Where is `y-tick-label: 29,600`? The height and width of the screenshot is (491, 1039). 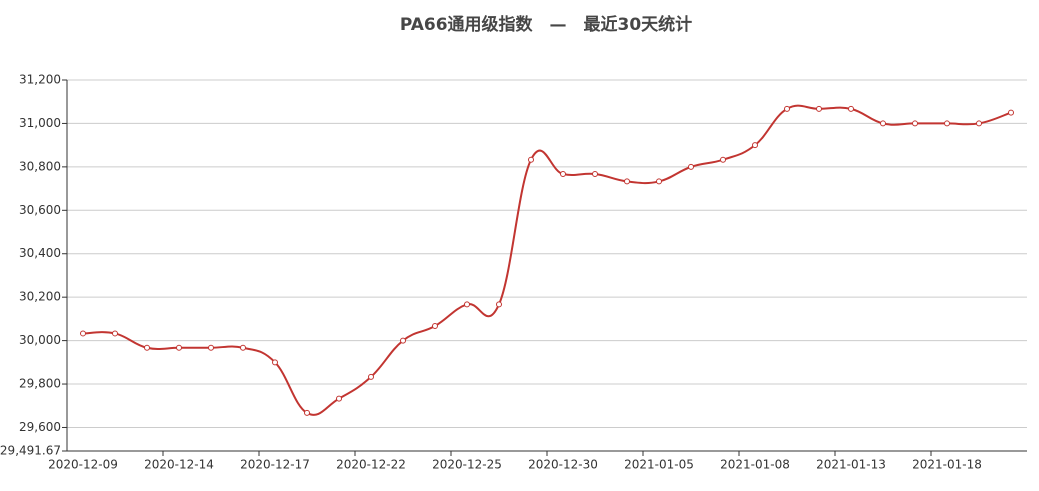 y-tick-label: 29,600 is located at coordinates (40, 427).